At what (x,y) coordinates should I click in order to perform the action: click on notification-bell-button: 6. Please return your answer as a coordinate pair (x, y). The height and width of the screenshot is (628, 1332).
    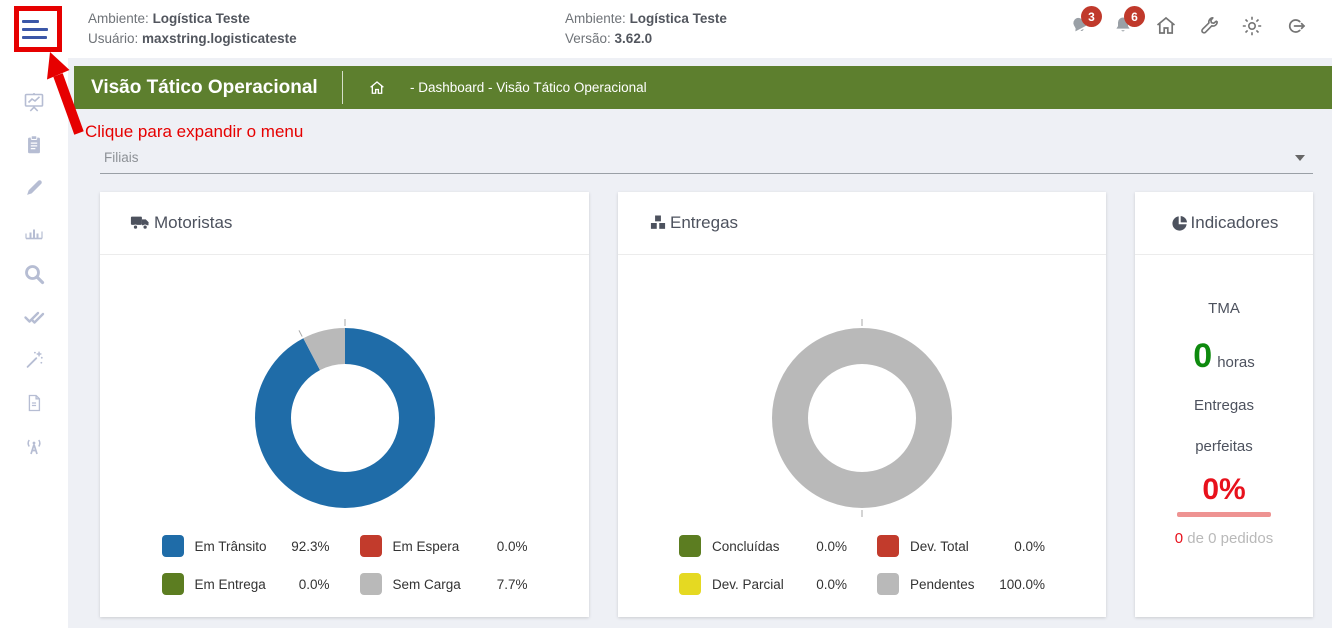
    Looking at the image, I should click on (1127, 22).